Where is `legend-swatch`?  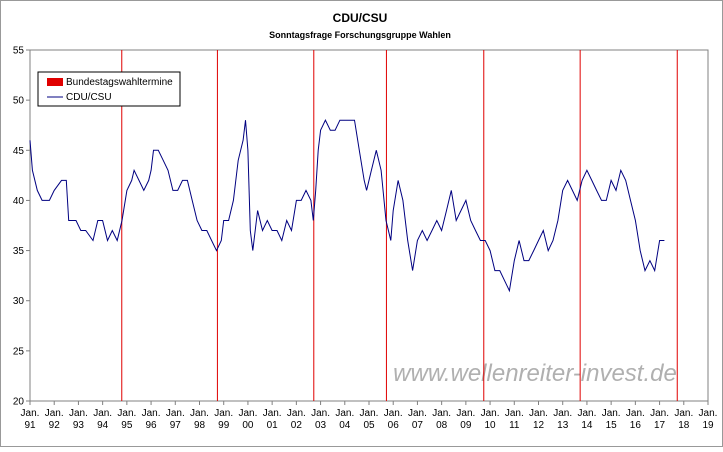 legend-swatch is located at coordinates (55, 82).